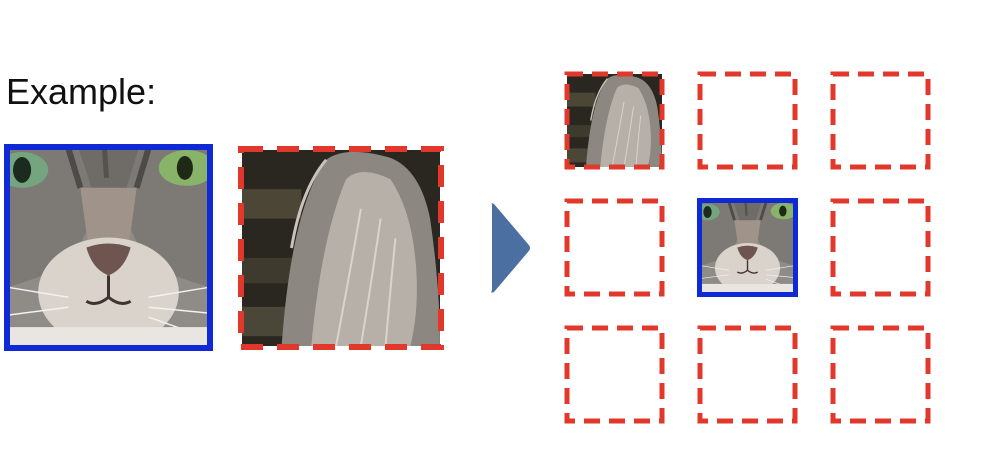 The image size is (982, 476). What do you see at coordinates (614, 247) in the screenshot?
I see `grid-cell-middle-left` at bounding box center [614, 247].